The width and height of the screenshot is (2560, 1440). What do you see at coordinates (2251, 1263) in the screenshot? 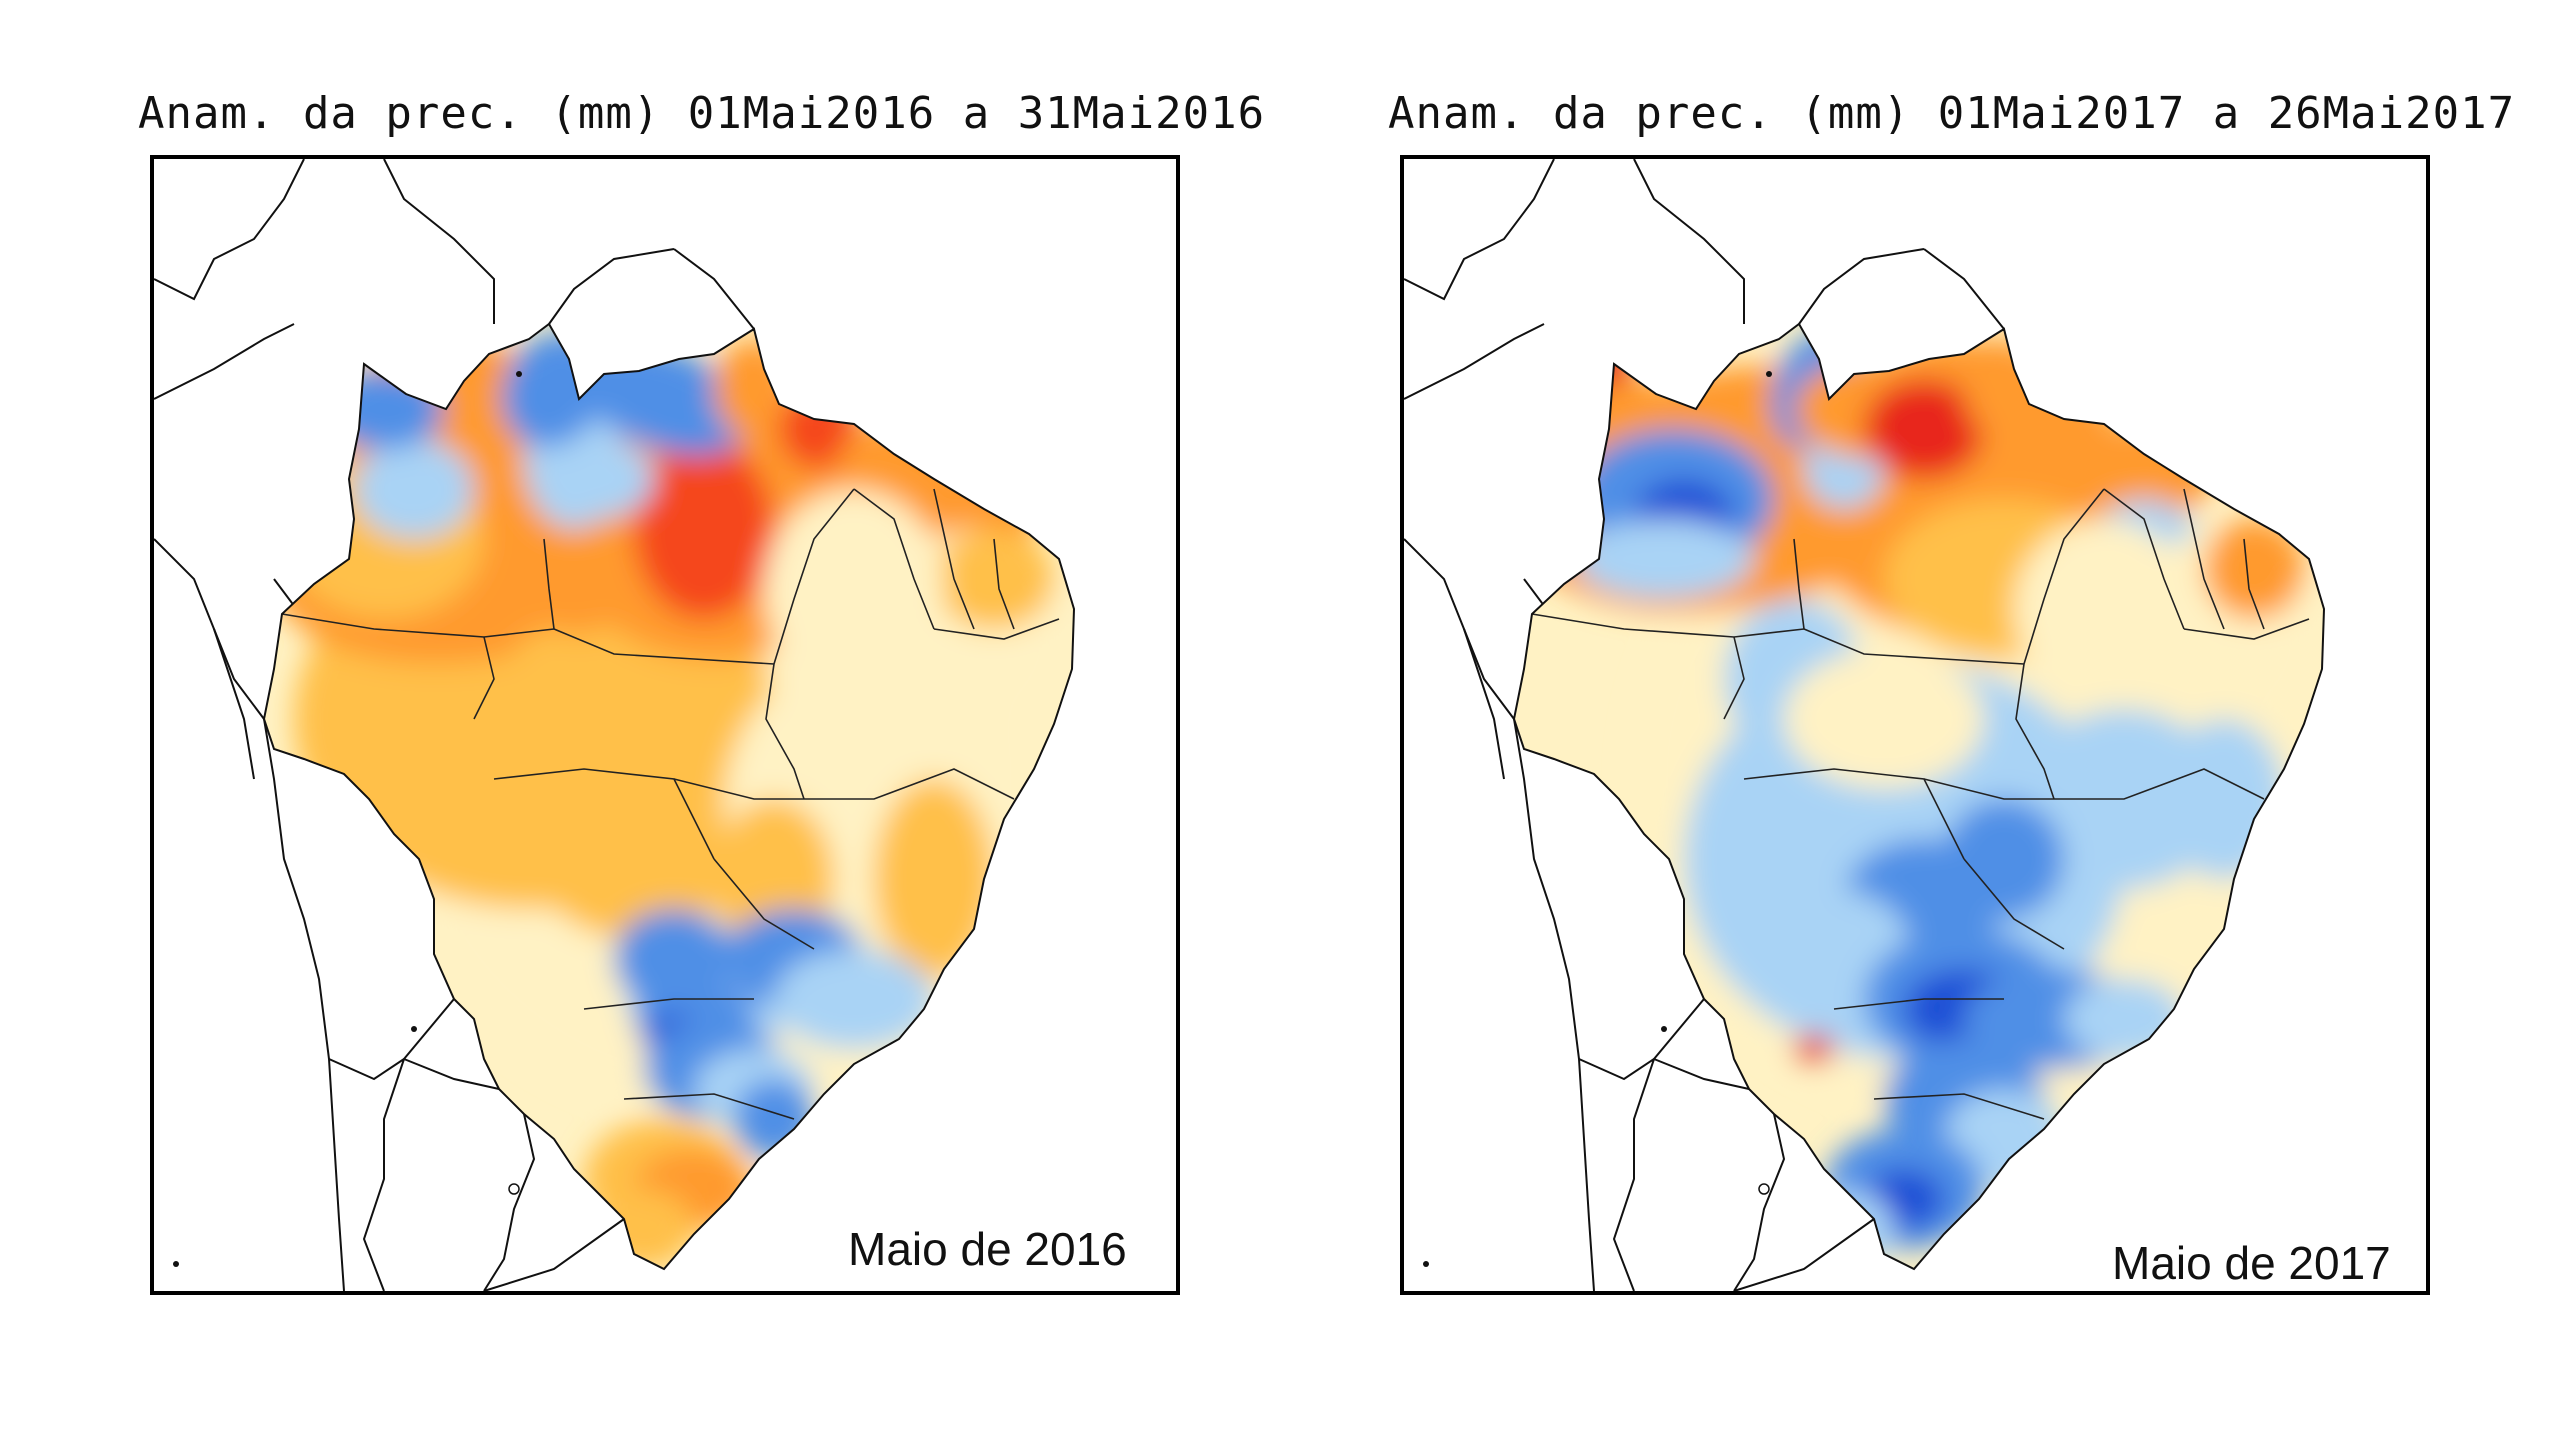
I see `map-caption-2017: Maio de 2017` at bounding box center [2251, 1263].